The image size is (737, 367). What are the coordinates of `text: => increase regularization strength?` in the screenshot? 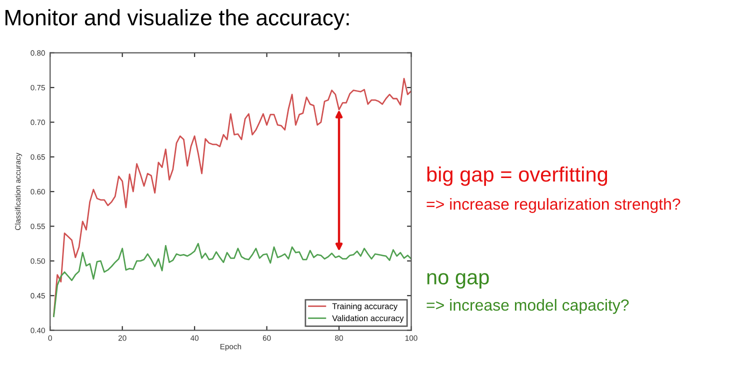 It's located at (553, 205).